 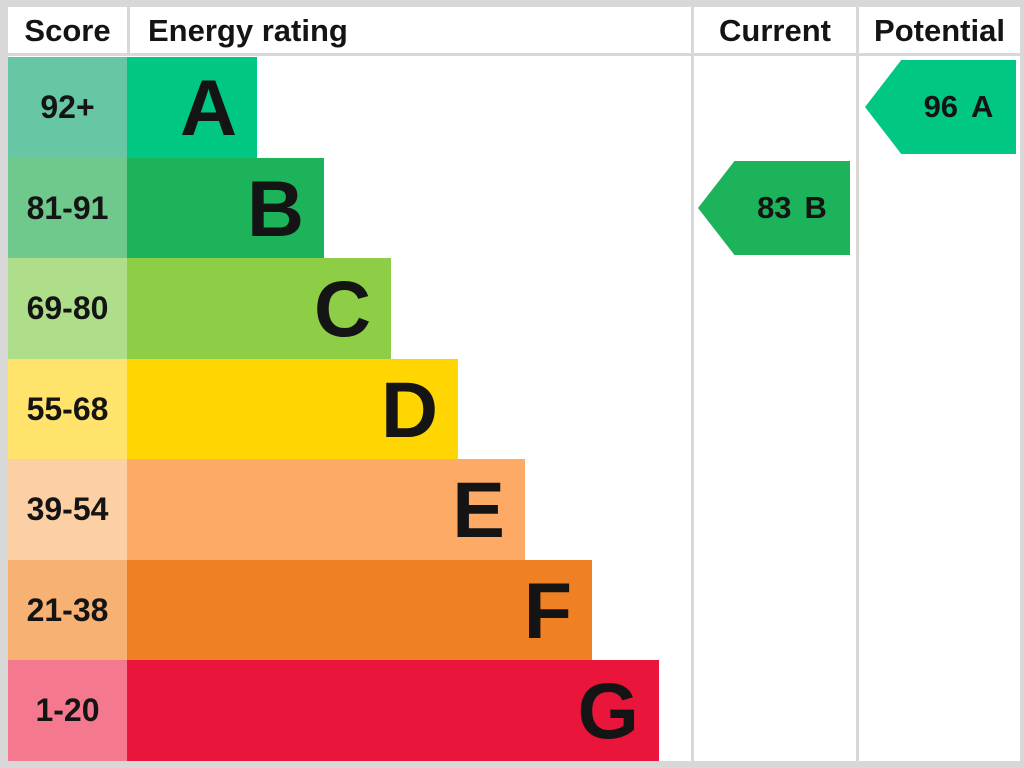 What do you see at coordinates (393, 710) in the screenshot?
I see `band-bar: G` at bounding box center [393, 710].